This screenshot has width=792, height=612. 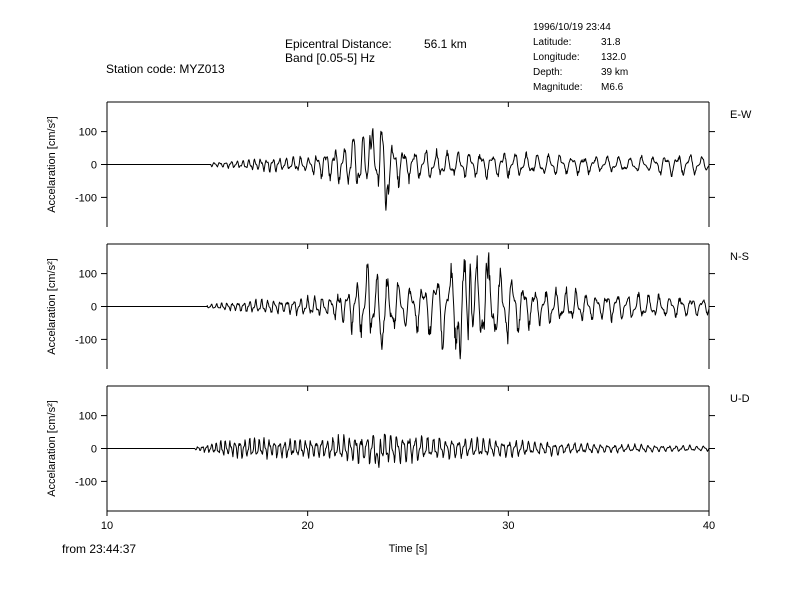 I want to click on event-longitude: Longitude: 132.0, so click(x=580, y=57).